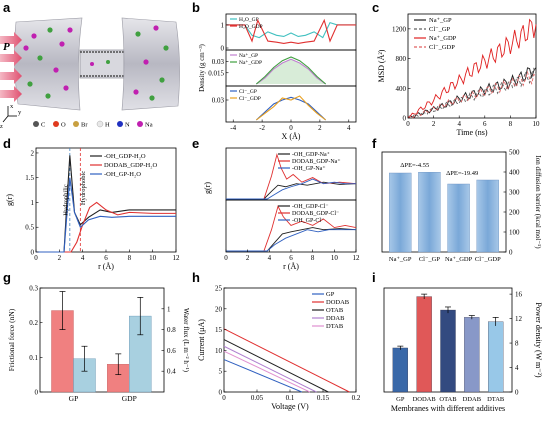  I want to click on x-axis-label: r (Å), so click(106, 266).